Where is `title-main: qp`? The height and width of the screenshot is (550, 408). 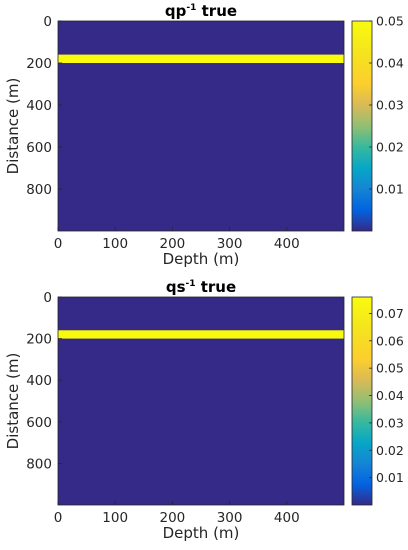 title-main: qp is located at coordinates (176, 11).